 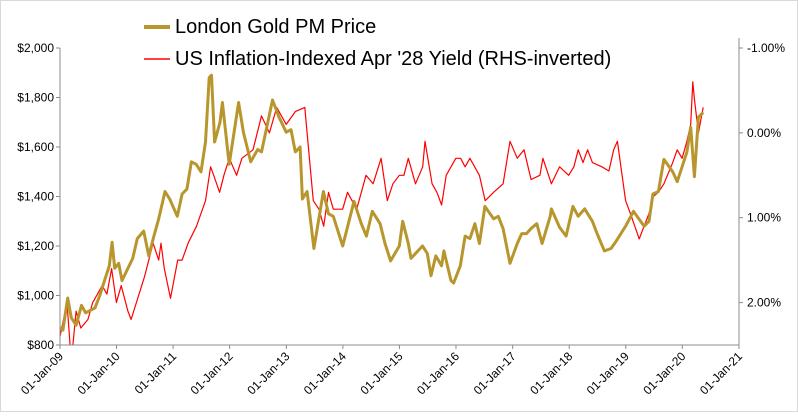 What do you see at coordinates (212, 373) in the screenshot?
I see `x-tick-label: 01-Jan-12` at bounding box center [212, 373].